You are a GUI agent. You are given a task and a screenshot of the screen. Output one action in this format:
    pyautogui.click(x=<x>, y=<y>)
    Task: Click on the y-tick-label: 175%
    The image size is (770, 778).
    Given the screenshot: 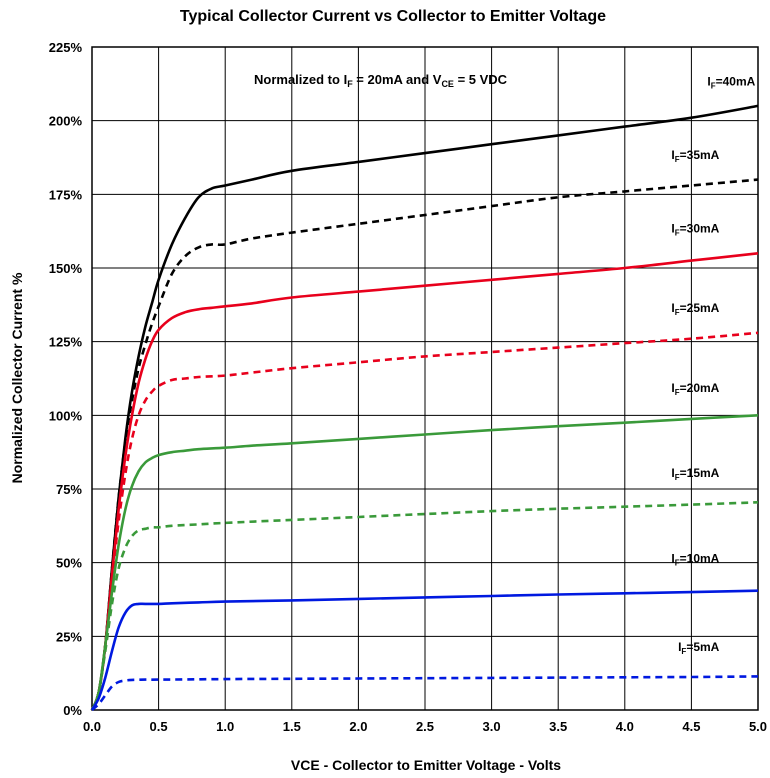 What is the action you would take?
    pyautogui.click(x=66, y=194)
    